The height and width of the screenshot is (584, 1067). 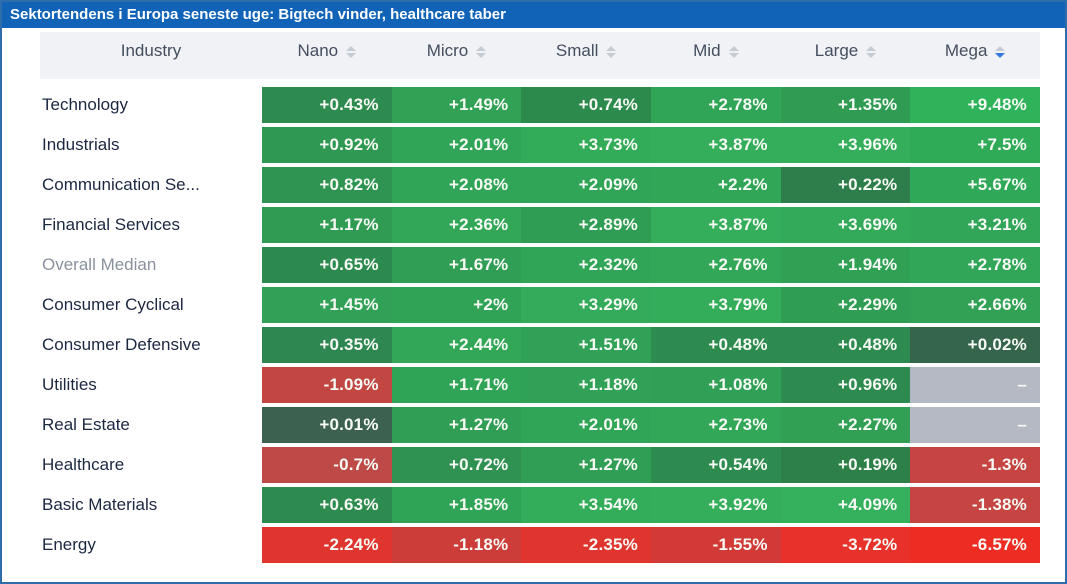 I want to click on table-cell: +0.35%, so click(x=327, y=345).